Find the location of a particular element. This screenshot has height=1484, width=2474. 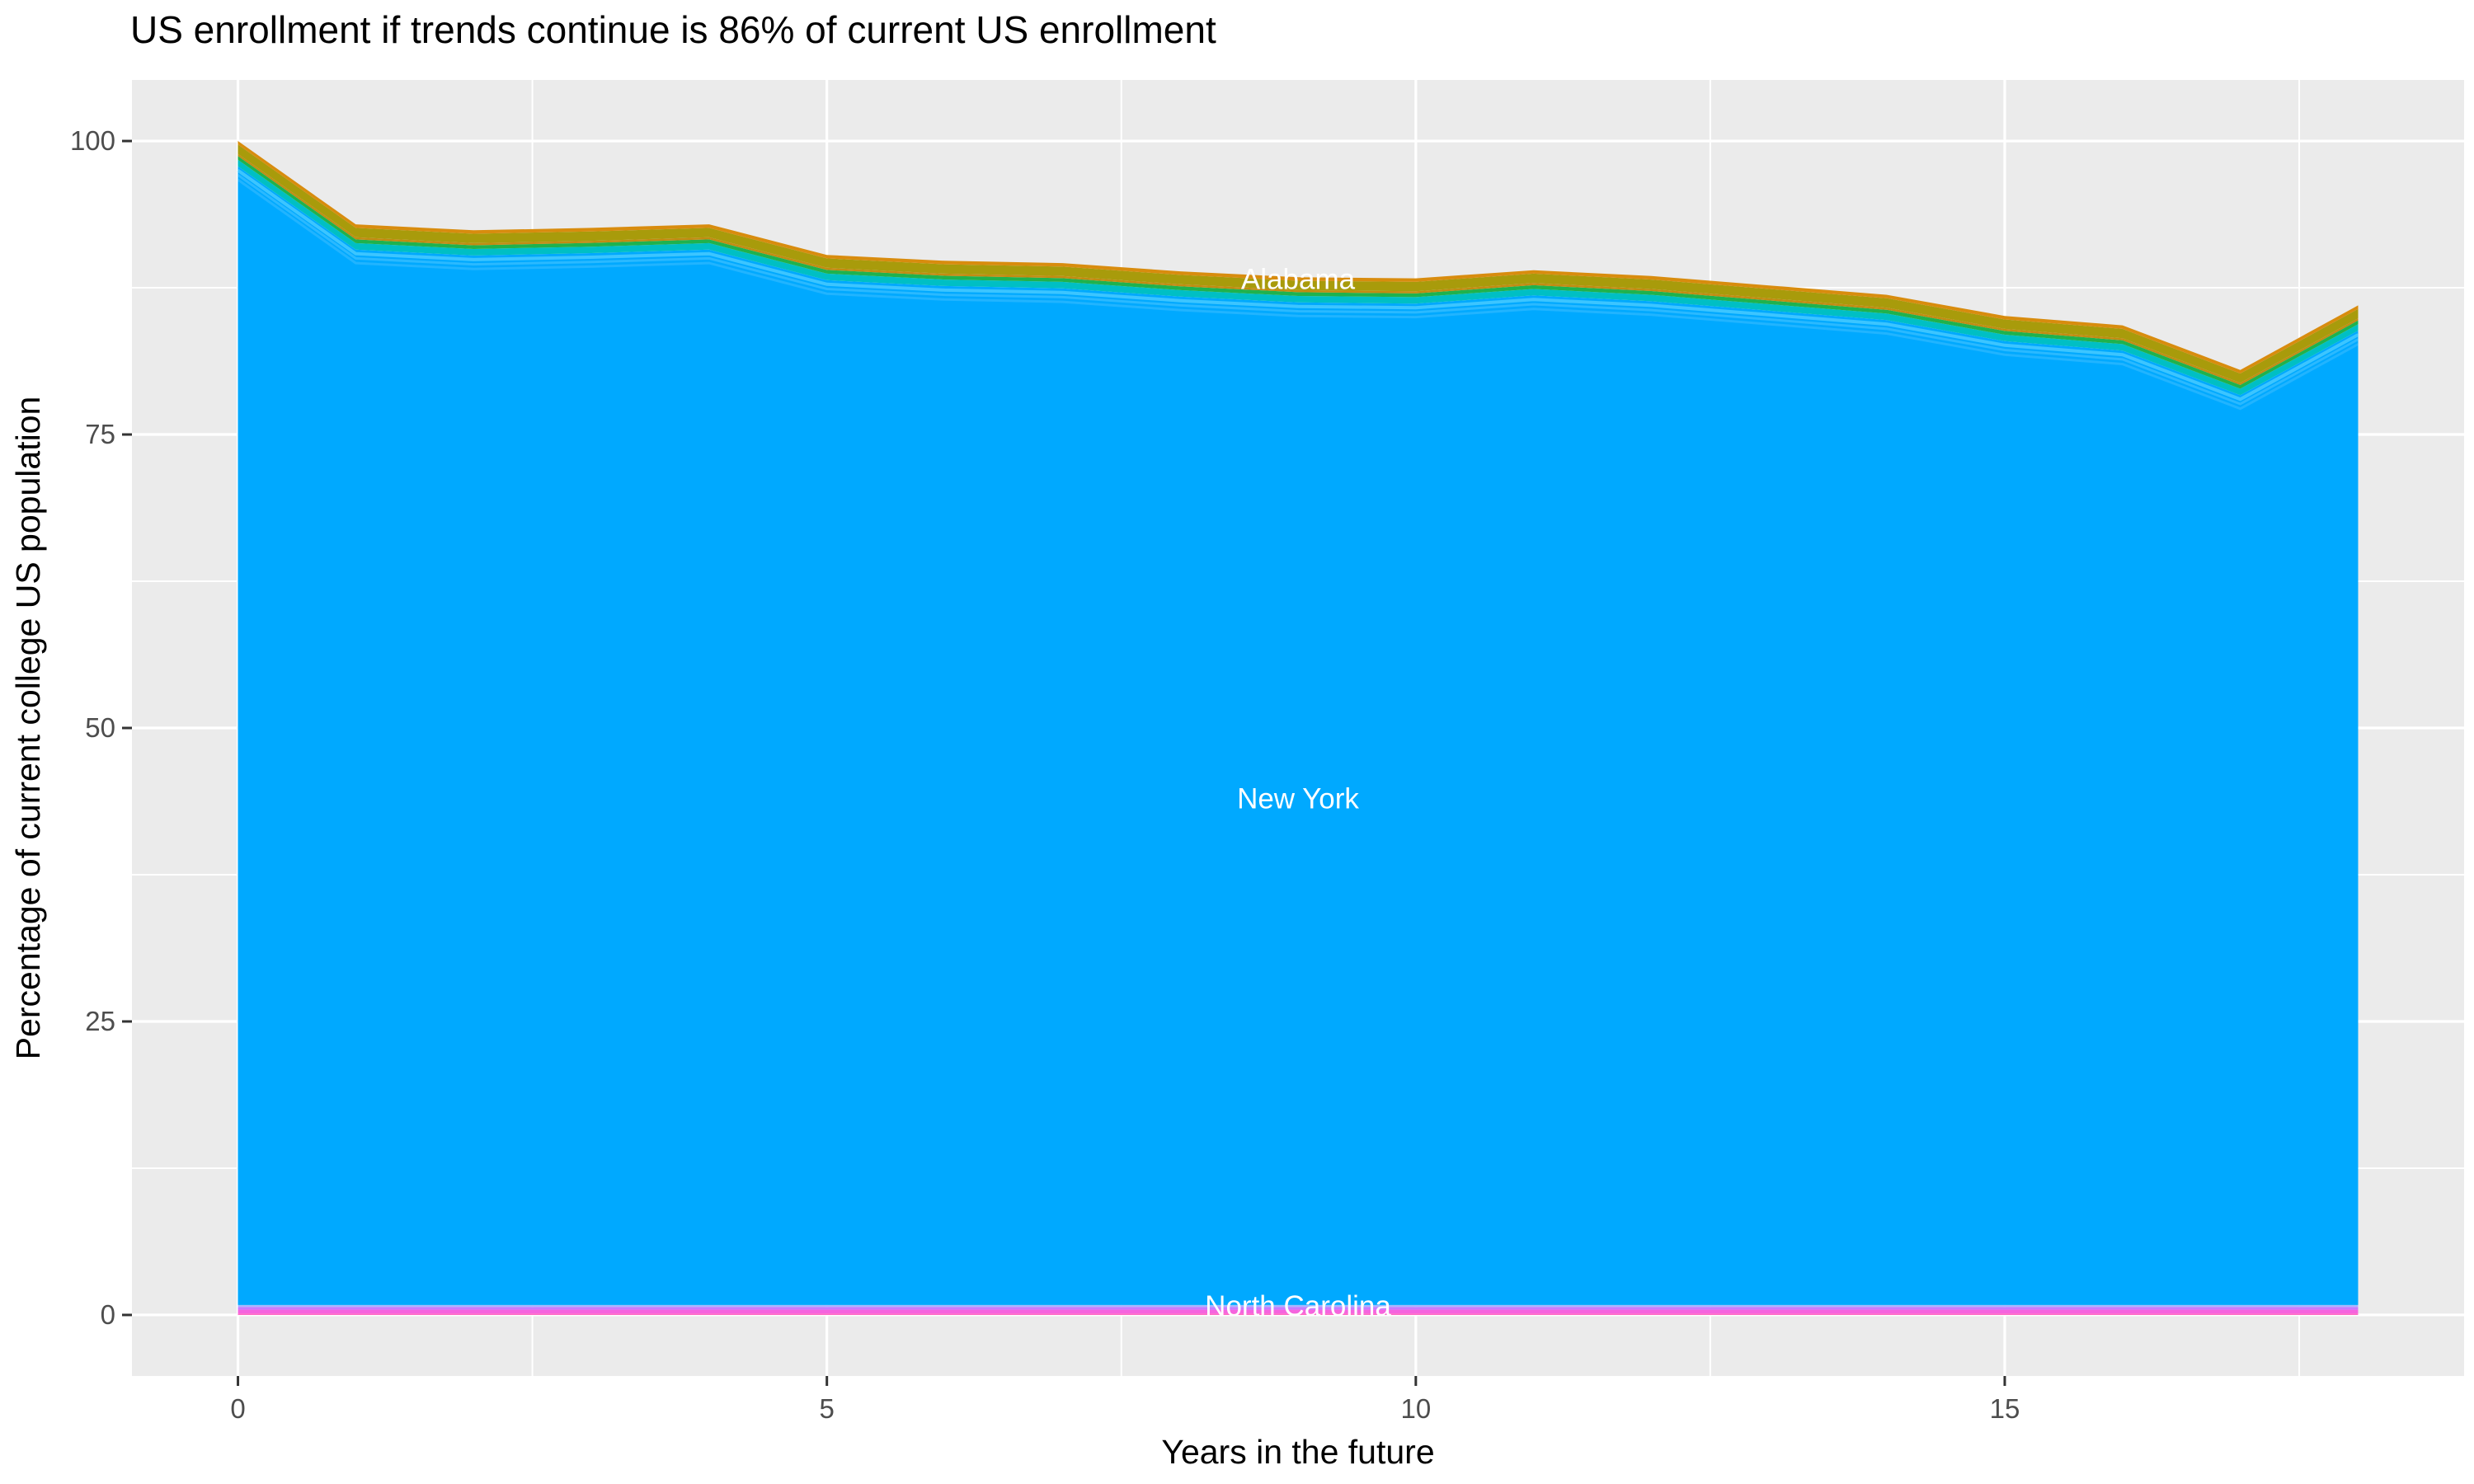

y-axis-tick-label: 100 is located at coordinates (92, 140).